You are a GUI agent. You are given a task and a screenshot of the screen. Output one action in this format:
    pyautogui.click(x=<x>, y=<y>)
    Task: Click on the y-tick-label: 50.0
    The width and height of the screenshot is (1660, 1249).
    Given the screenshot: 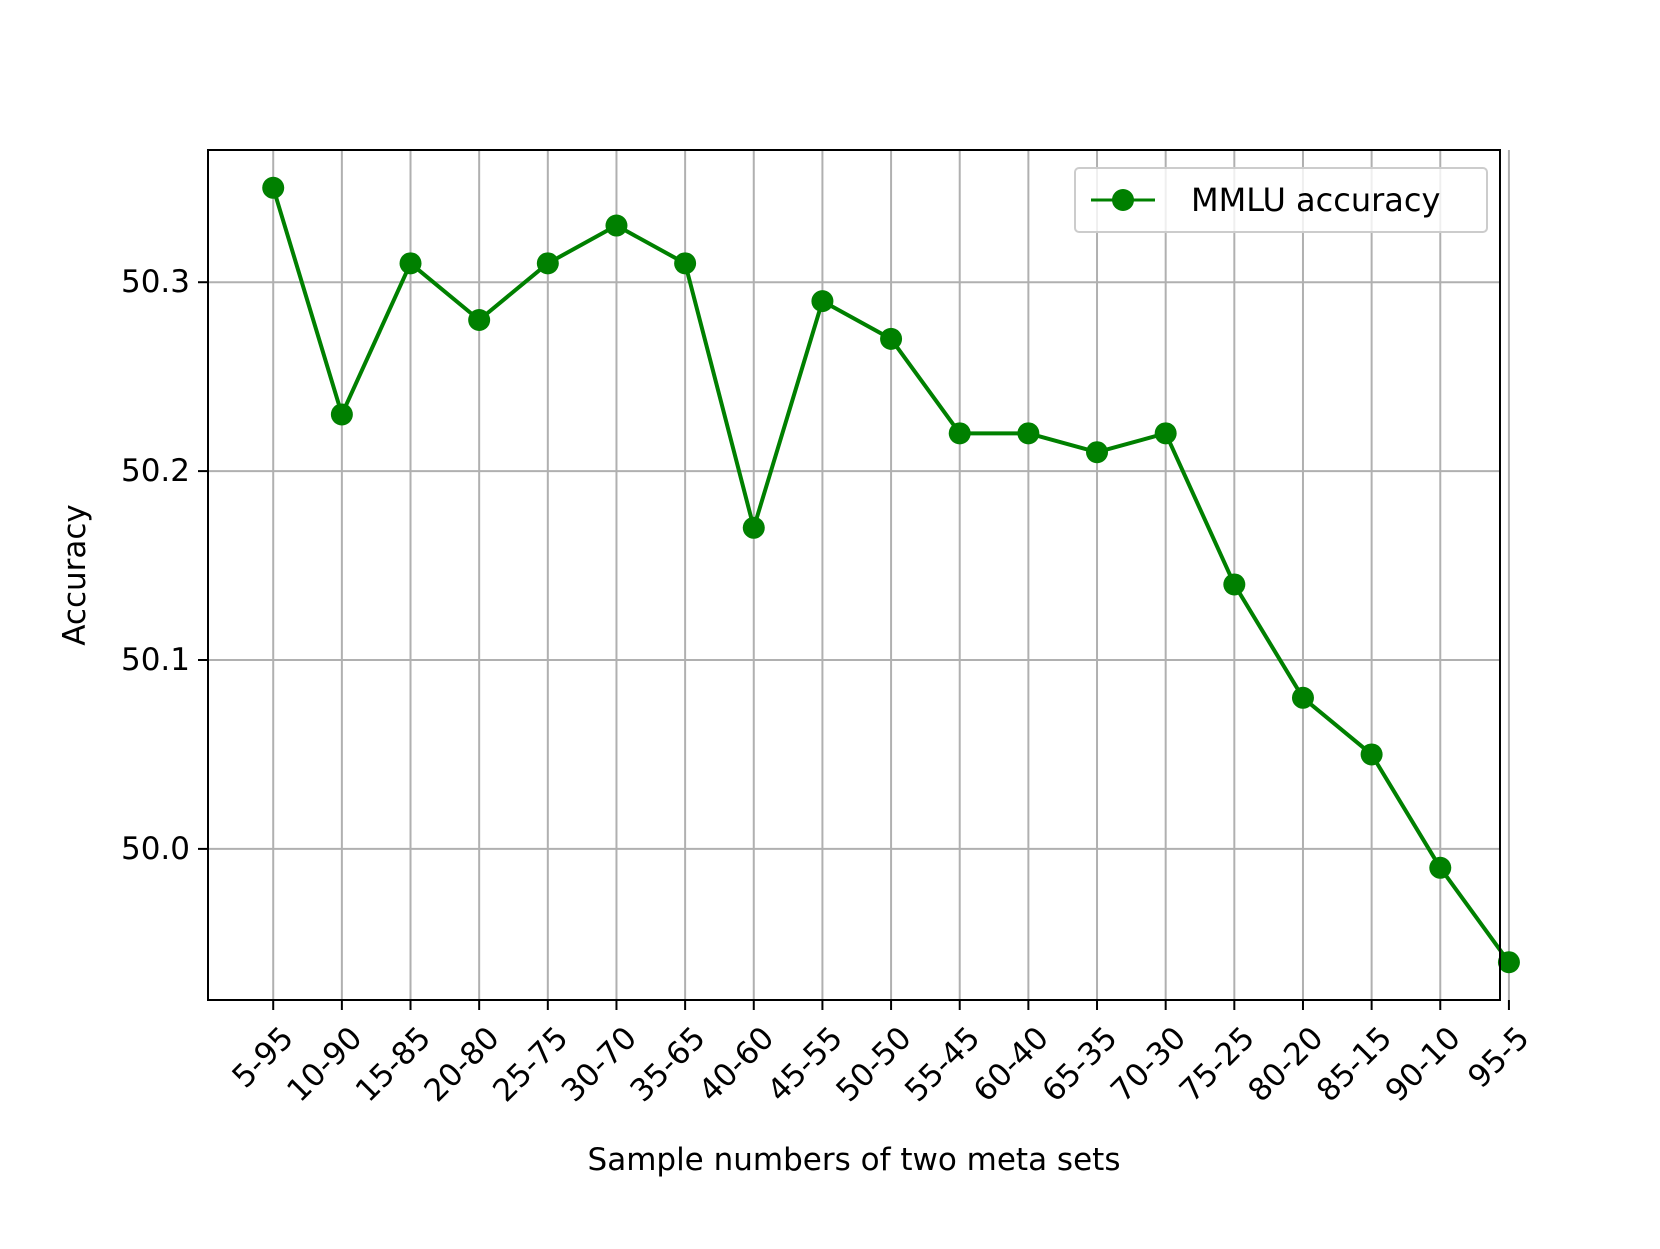 What is the action you would take?
    pyautogui.click(x=155, y=849)
    